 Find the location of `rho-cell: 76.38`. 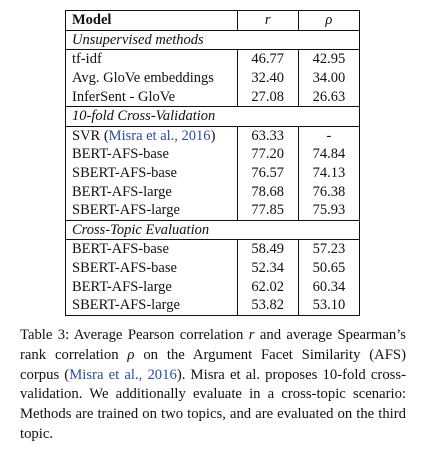

rho-cell: 76.38 is located at coordinates (328, 191).